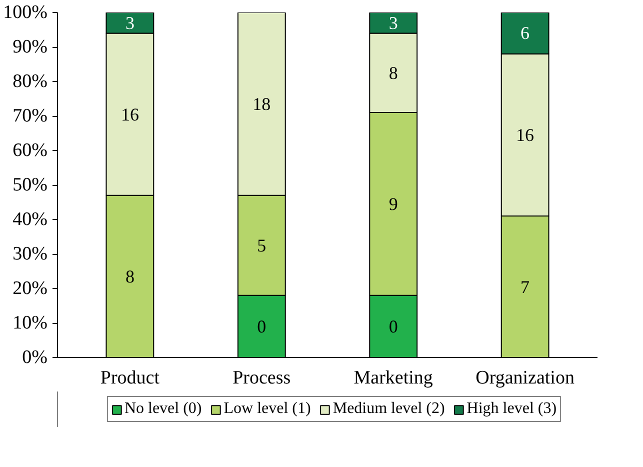 Image resolution: width=643 pixels, height=467 pixels. I want to click on x-tick-label: Process, so click(261, 378).